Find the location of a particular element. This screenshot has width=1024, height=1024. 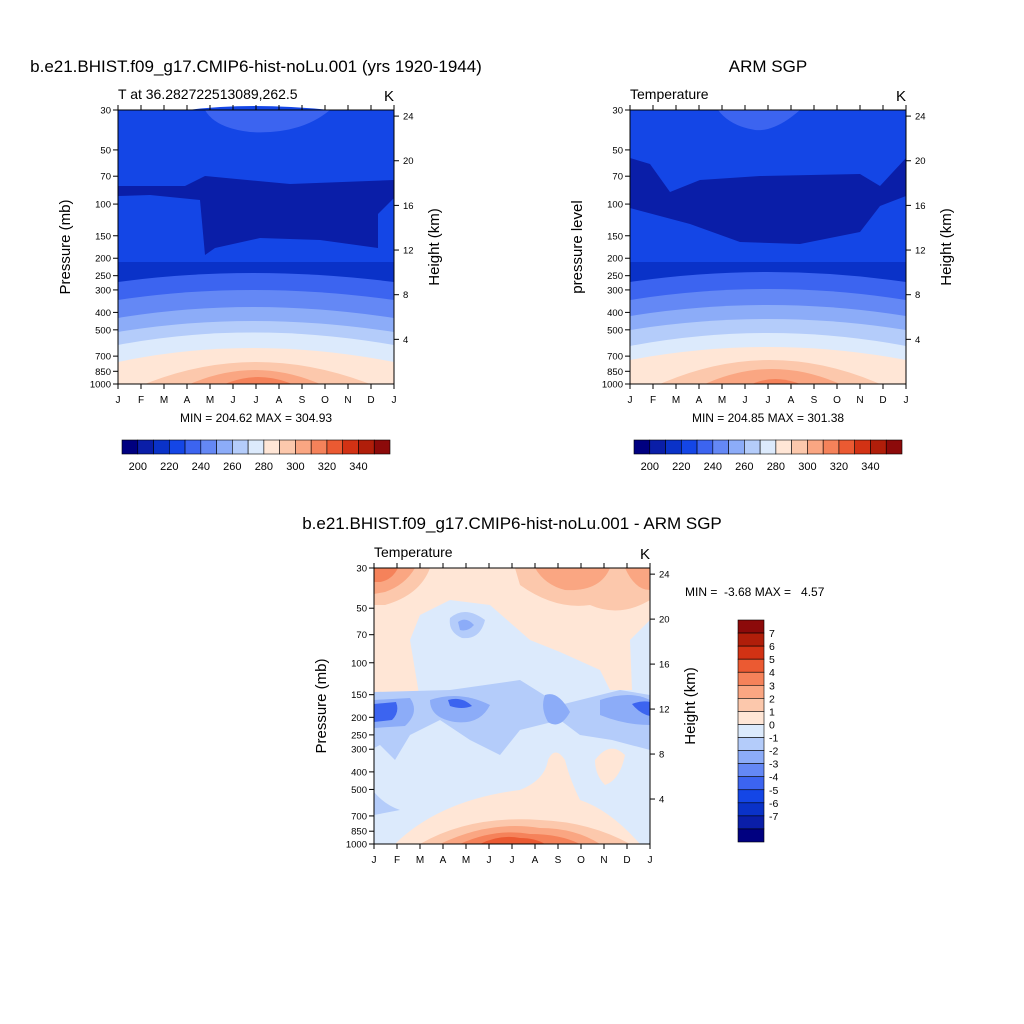

panel-3-ylabel-right: Height (km) is located at coordinates (690, 706).